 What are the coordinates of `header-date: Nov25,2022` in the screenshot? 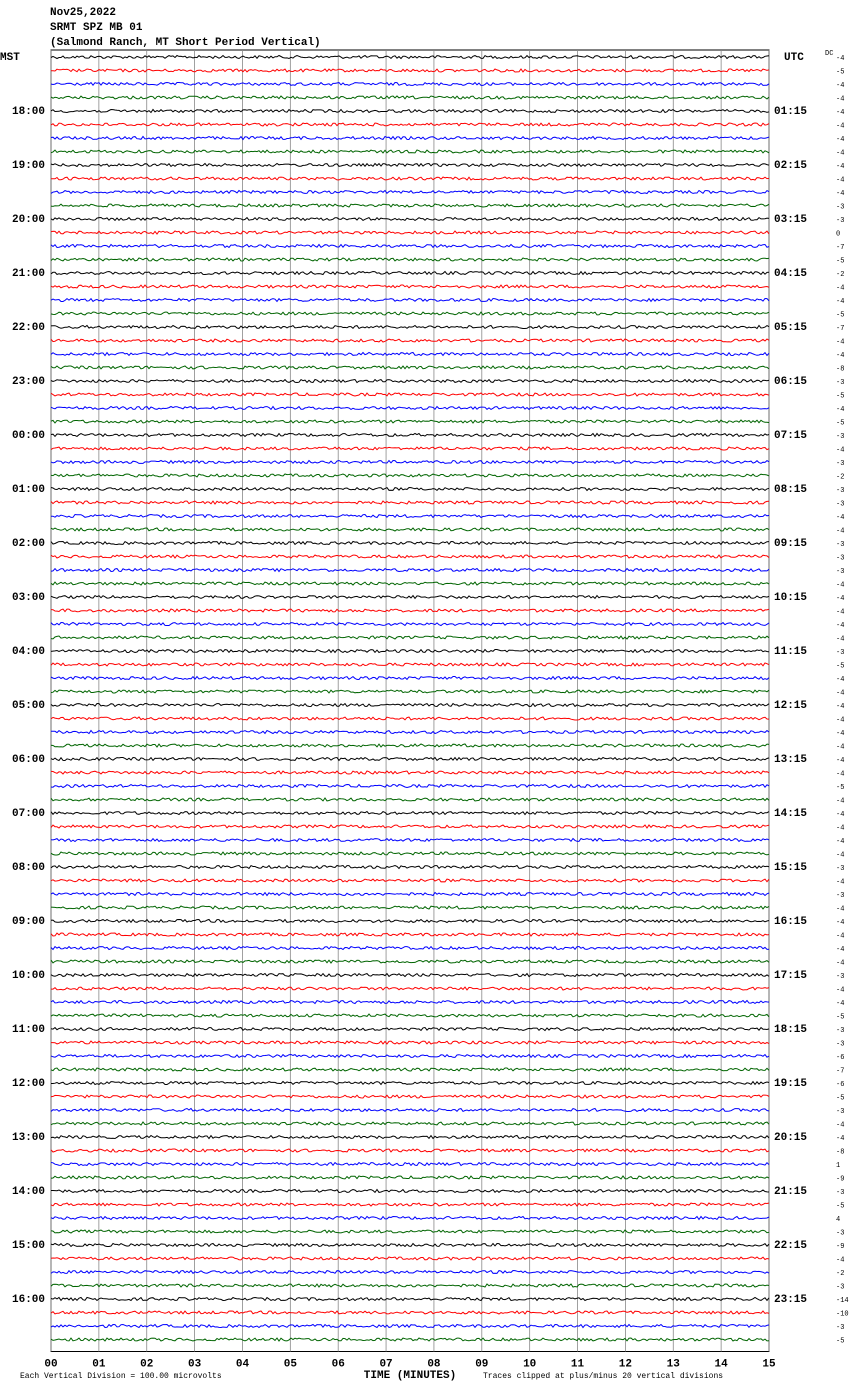 It's located at (83, 13).